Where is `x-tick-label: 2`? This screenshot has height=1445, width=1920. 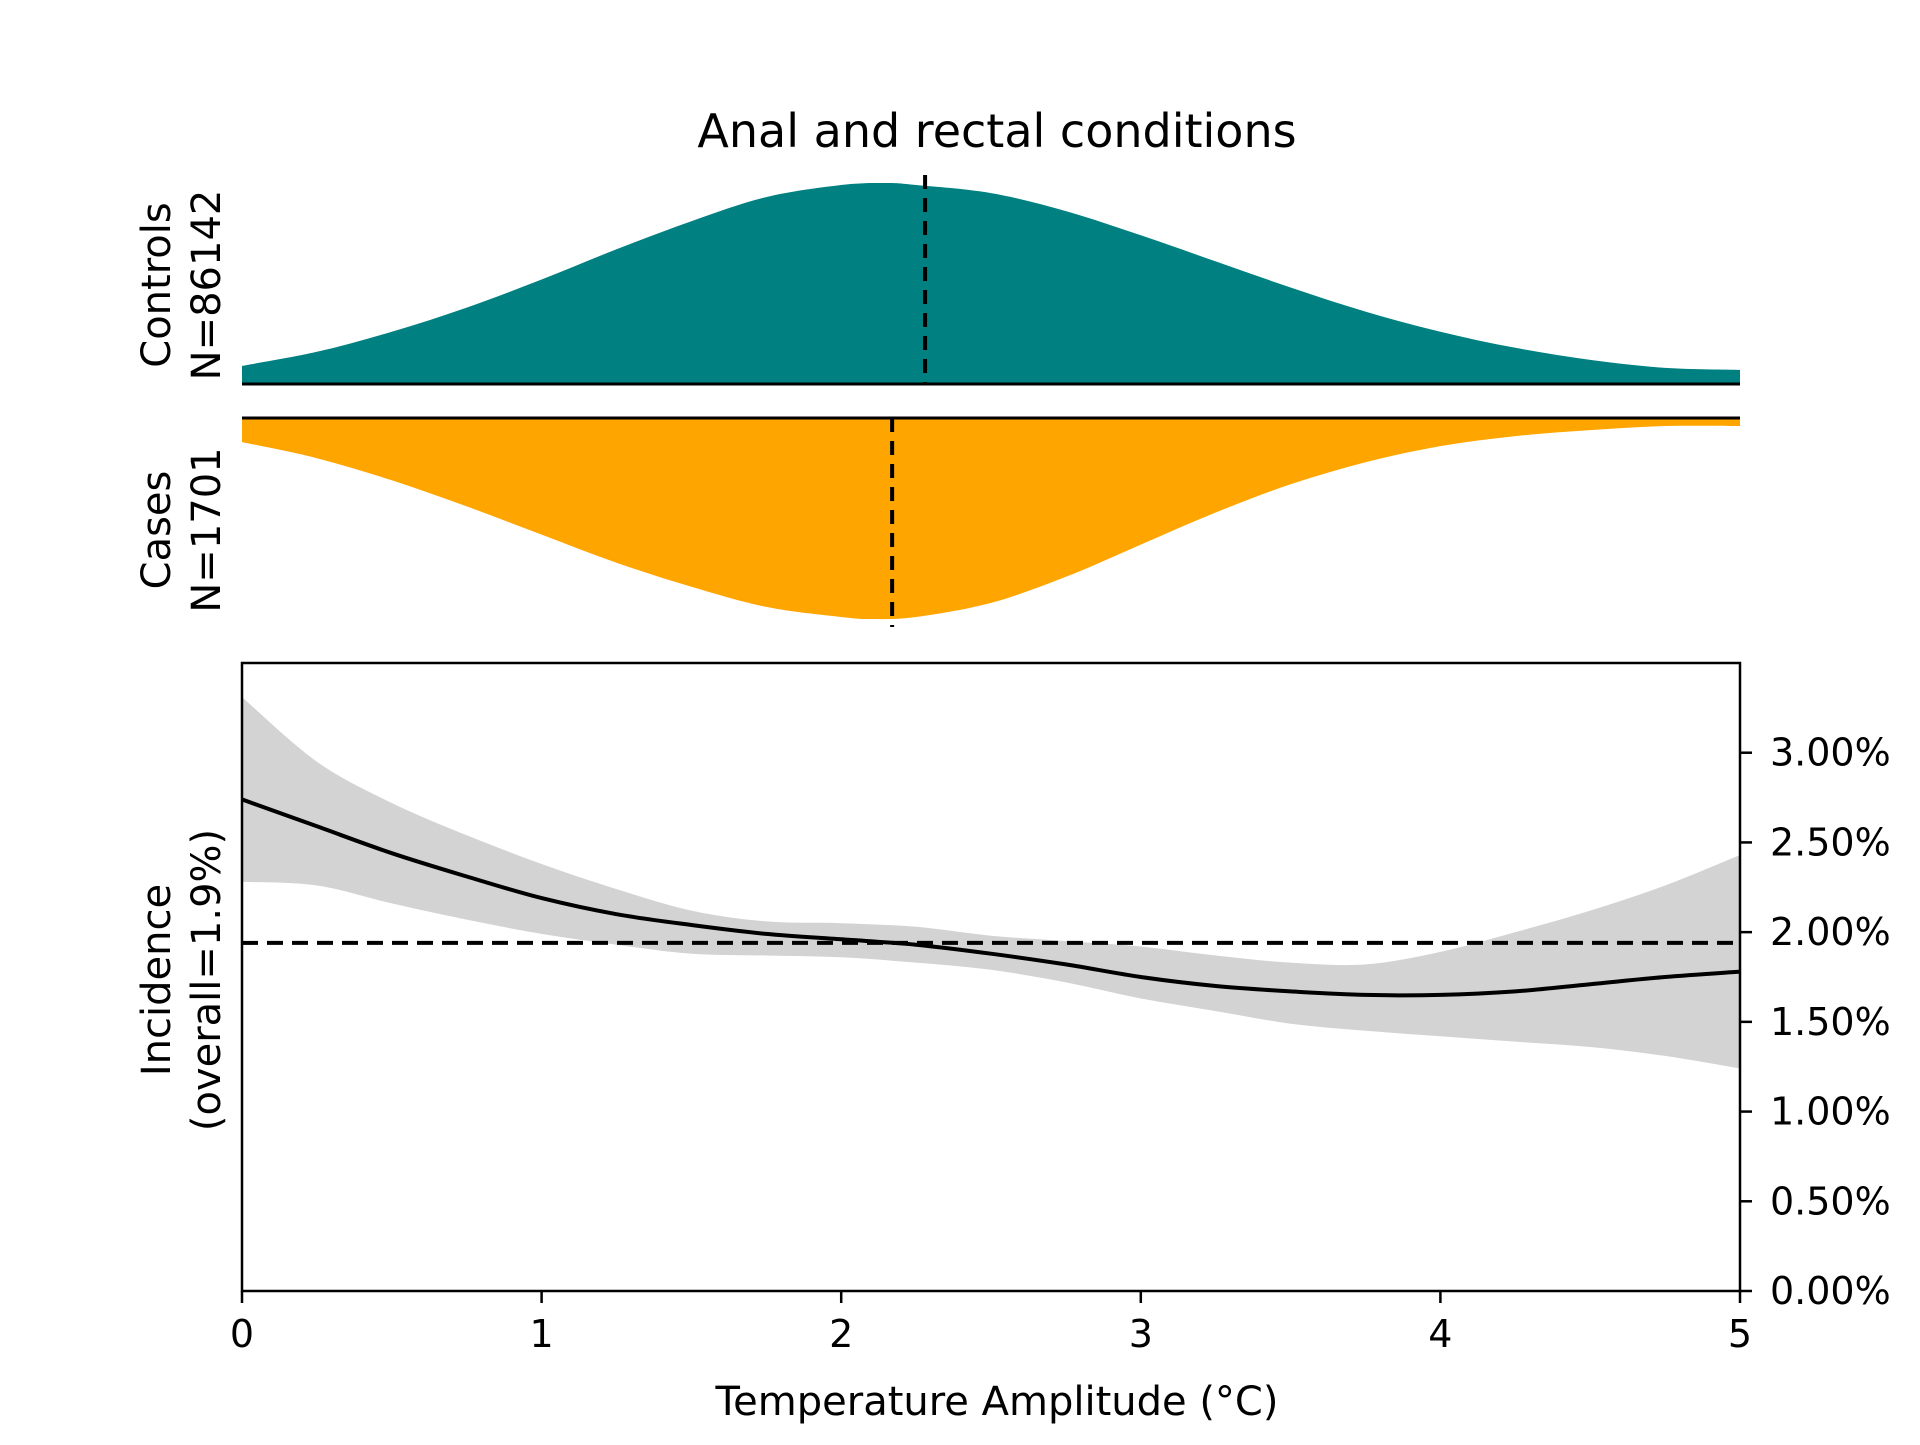
x-tick-label: 2 is located at coordinates (841, 1334).